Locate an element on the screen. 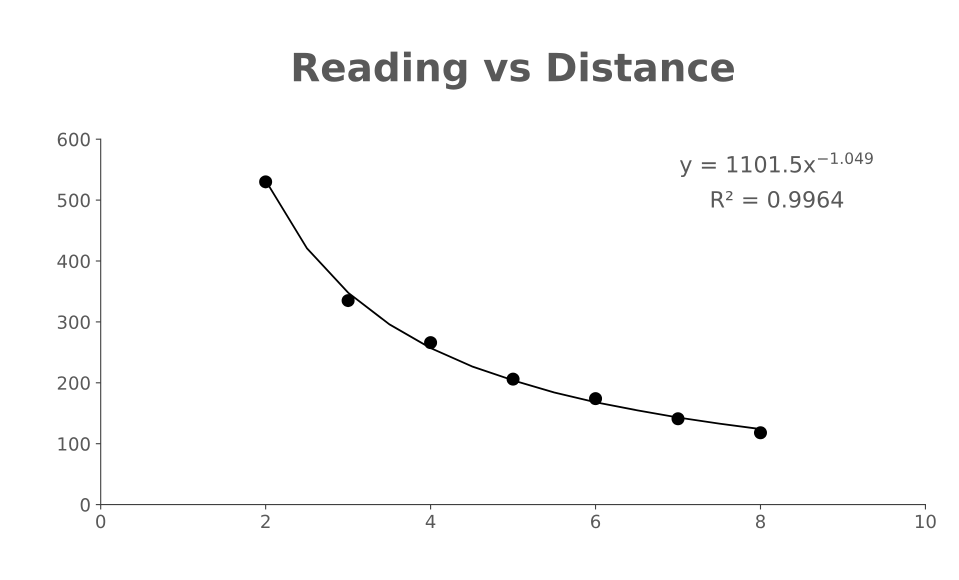 The width and height of the screenshot is (959, 580). annotation: y = 1101.5x$^{−1.049}$ is located at coordinates (776, 165).